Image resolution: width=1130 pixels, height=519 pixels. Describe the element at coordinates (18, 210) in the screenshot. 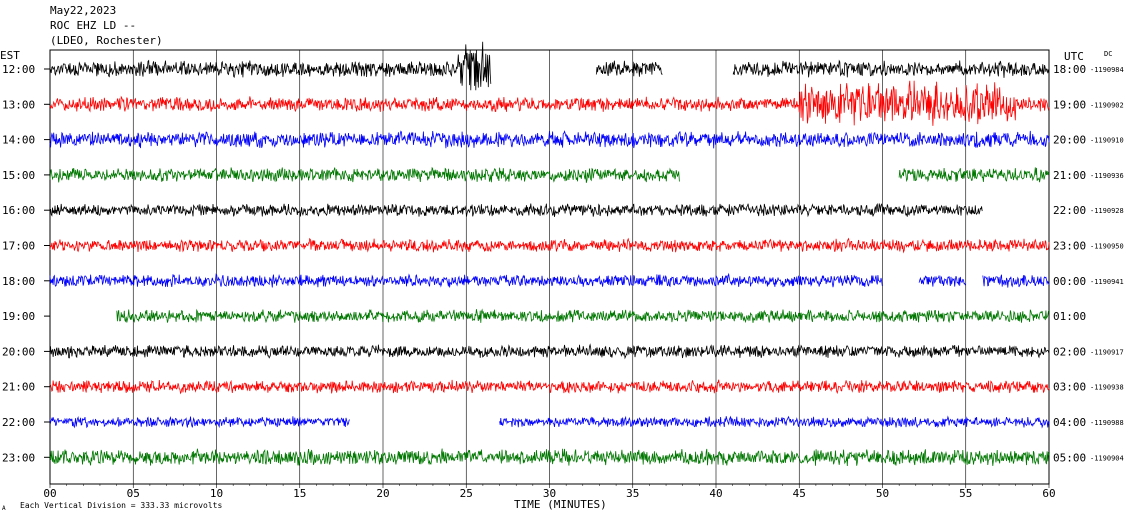

I see `row-local-time-label: 16:00` at that location.